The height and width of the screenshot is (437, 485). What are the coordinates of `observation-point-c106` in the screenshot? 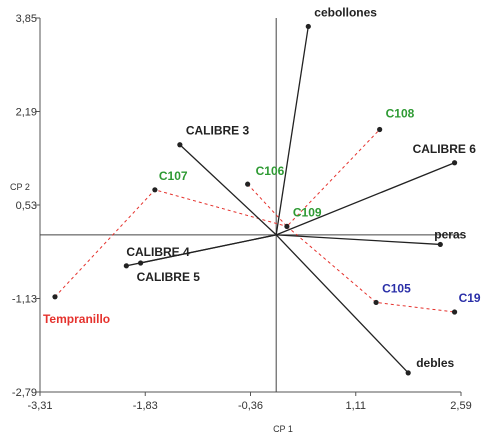 It's located at (248, 184).